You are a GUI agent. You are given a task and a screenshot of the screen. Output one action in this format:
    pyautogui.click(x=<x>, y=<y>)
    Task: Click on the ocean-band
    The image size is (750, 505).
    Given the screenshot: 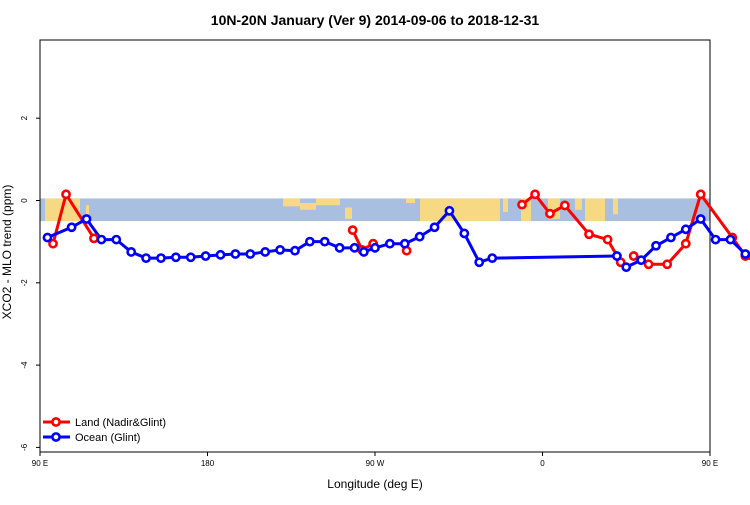 What is the action you would take?
    pyautogui.click(x=375, y=210)
    